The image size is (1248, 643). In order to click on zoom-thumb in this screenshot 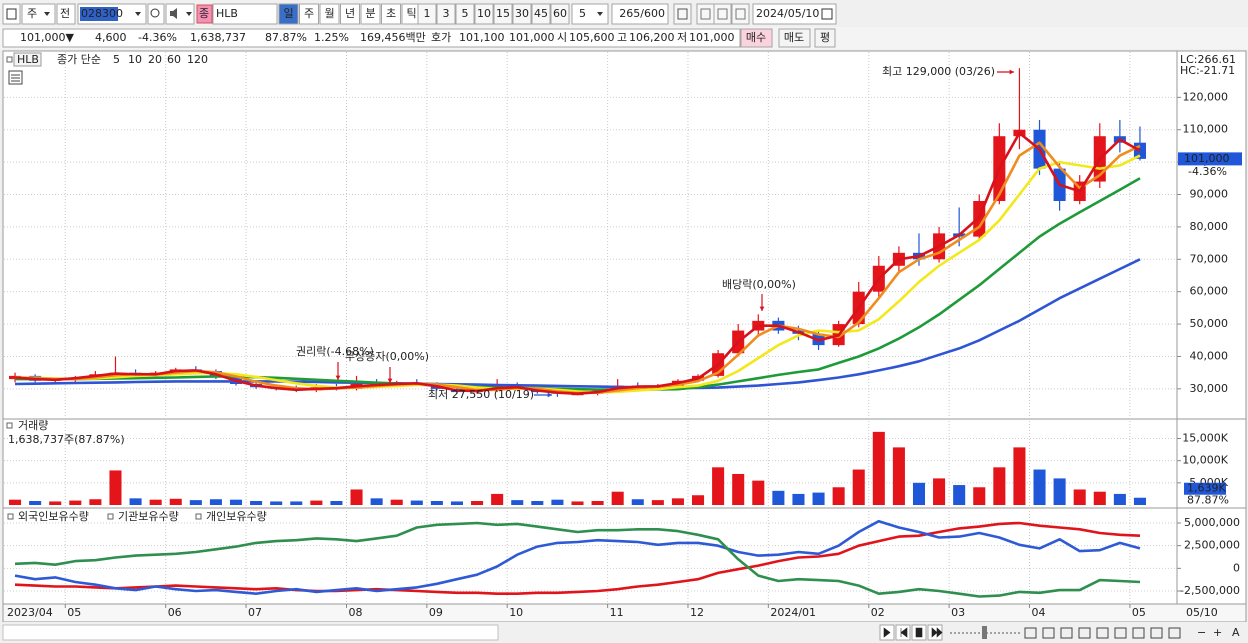, I will do `click(984, 632)`.